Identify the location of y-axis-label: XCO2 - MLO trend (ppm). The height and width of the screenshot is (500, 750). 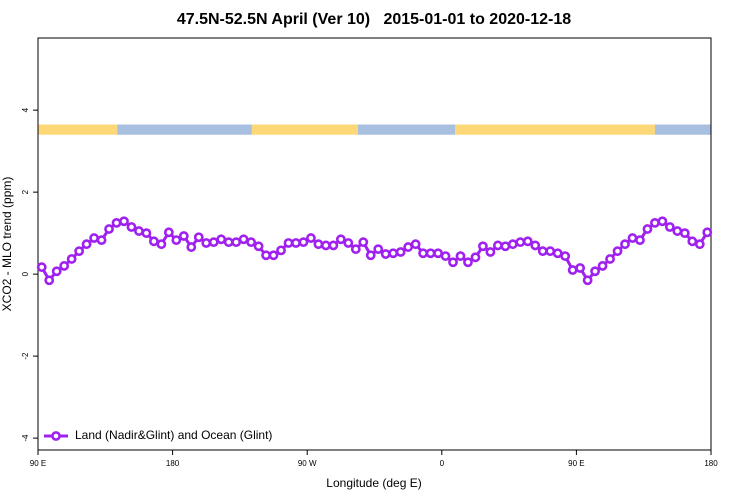
(7, 244).